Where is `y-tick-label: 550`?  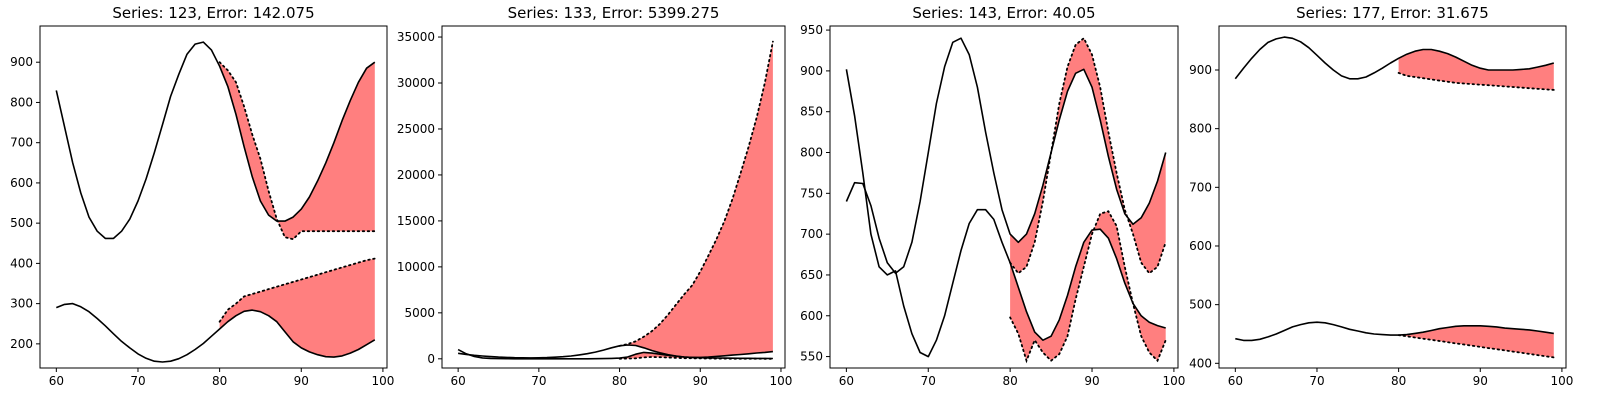 y-tick-label: 550 is located at coordinates (811, 357).